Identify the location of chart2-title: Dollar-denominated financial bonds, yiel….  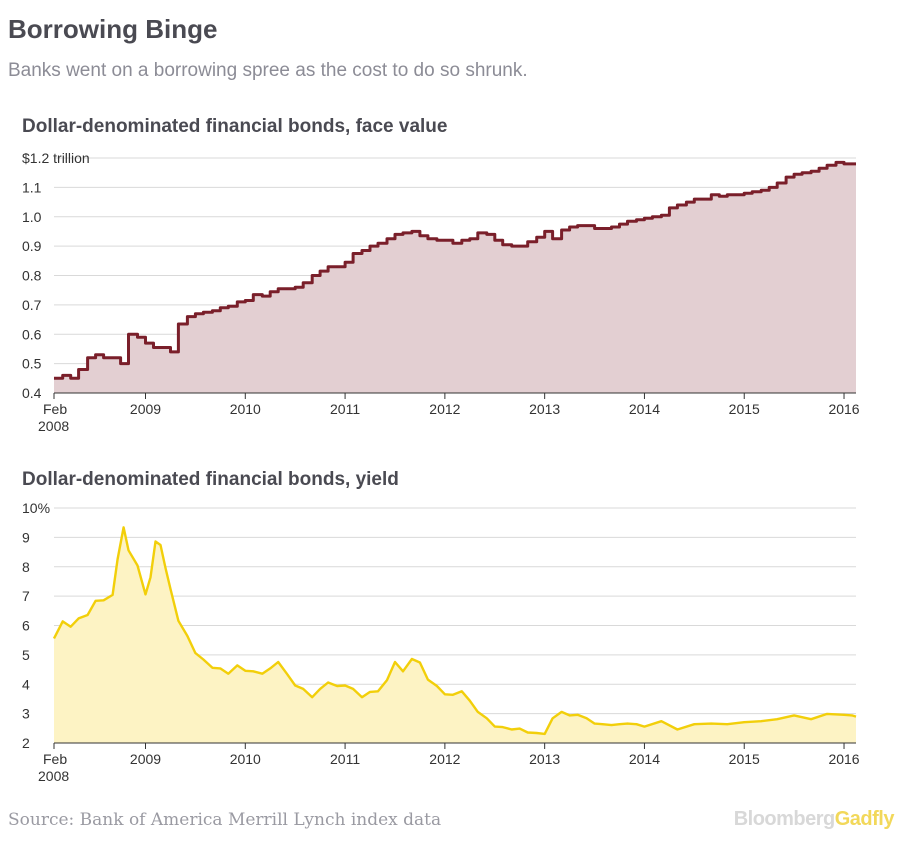
(210, 479).